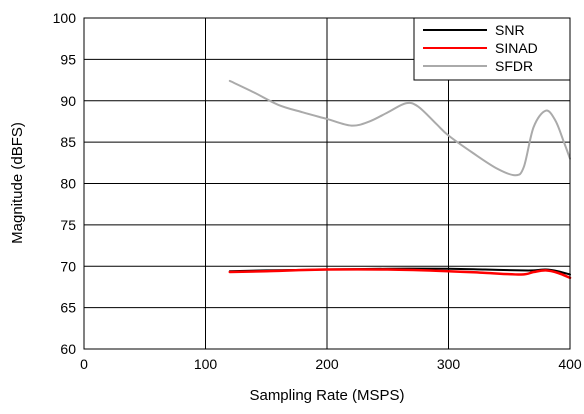 The image size is (584, 414). Describe the element at coordinates (68, 349) in the screenshot. I see `y-tick-label: 60` at that location.